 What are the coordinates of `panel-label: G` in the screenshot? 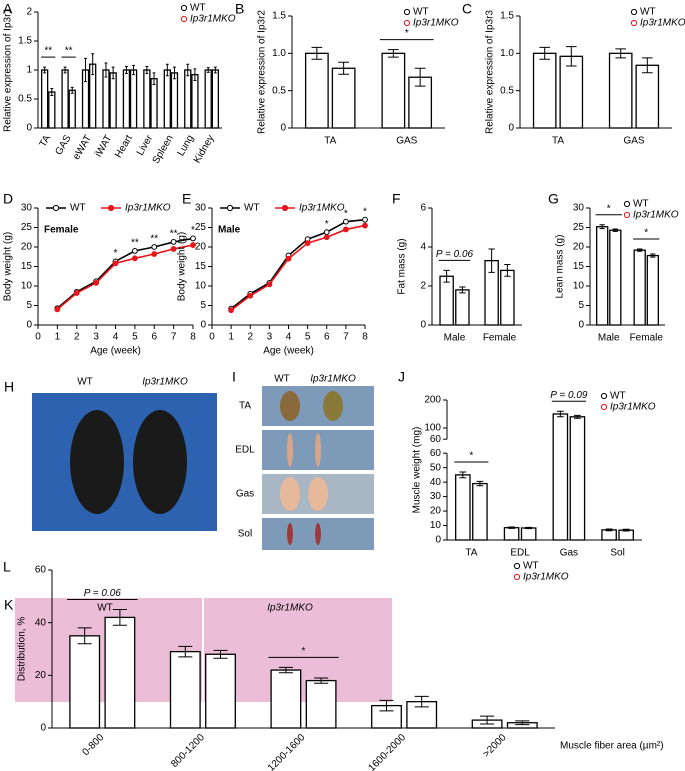 It's located at (553, 199).